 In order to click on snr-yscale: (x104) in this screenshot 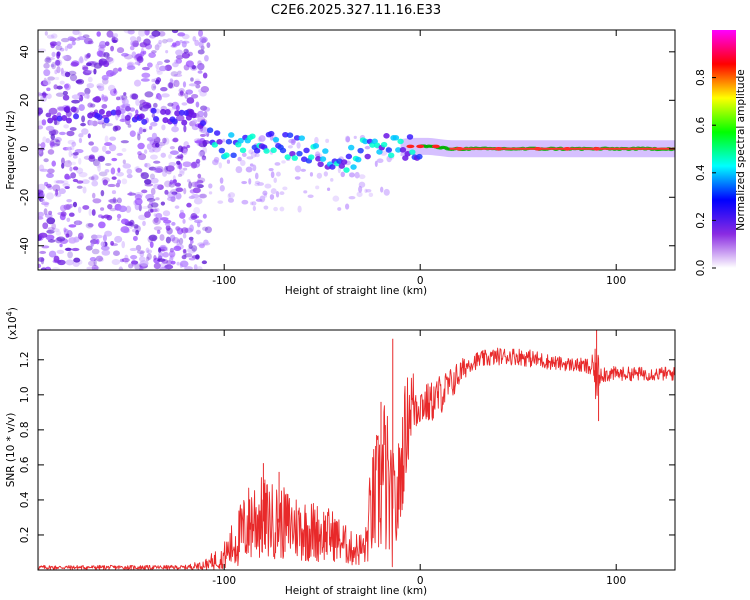, I will do `click(12, 323)`.